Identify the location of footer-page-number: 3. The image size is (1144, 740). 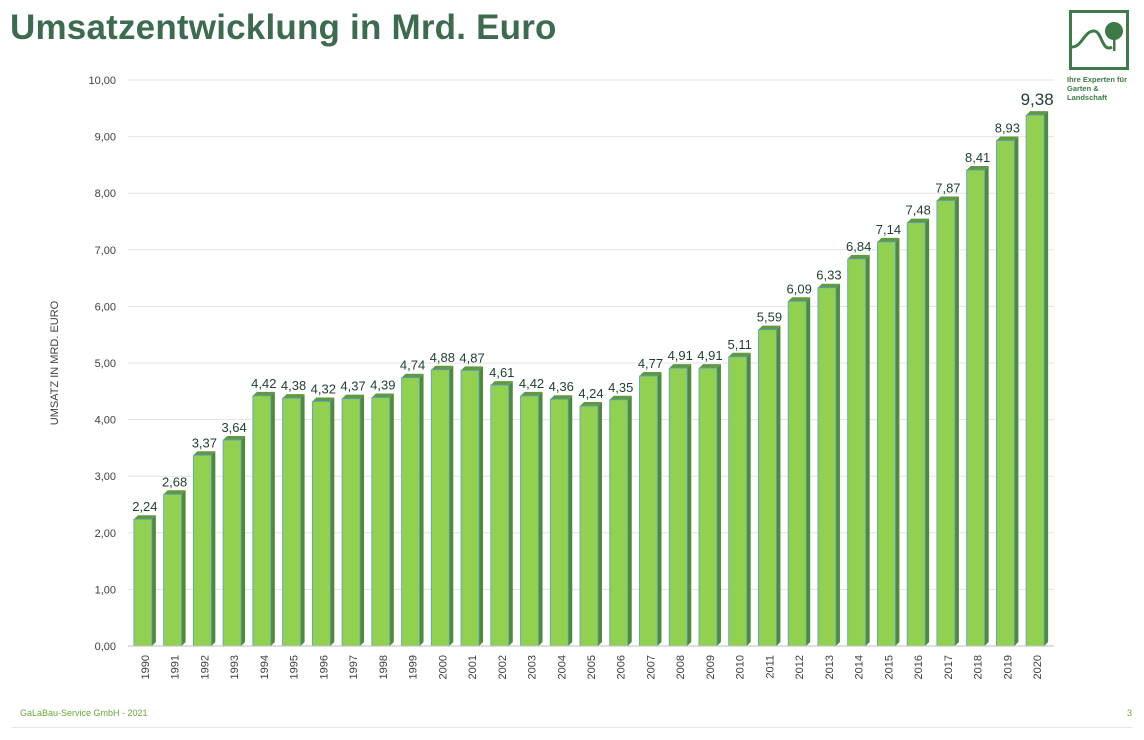
(1129, 713).